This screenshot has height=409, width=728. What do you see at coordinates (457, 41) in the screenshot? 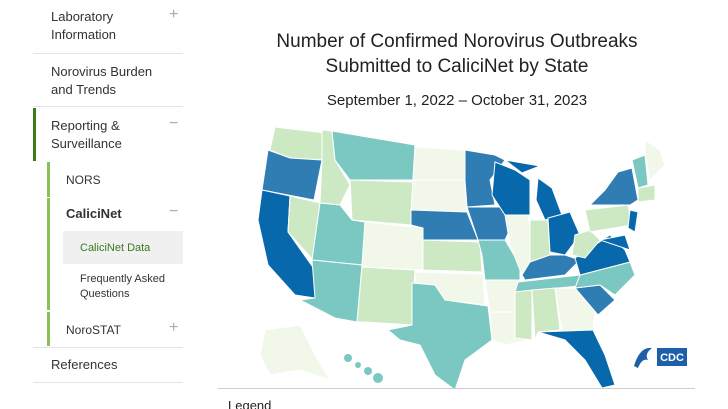
I see `title-line: Number of Confirmed Norovirus Outbreaks` at bounding box center [457, 41].